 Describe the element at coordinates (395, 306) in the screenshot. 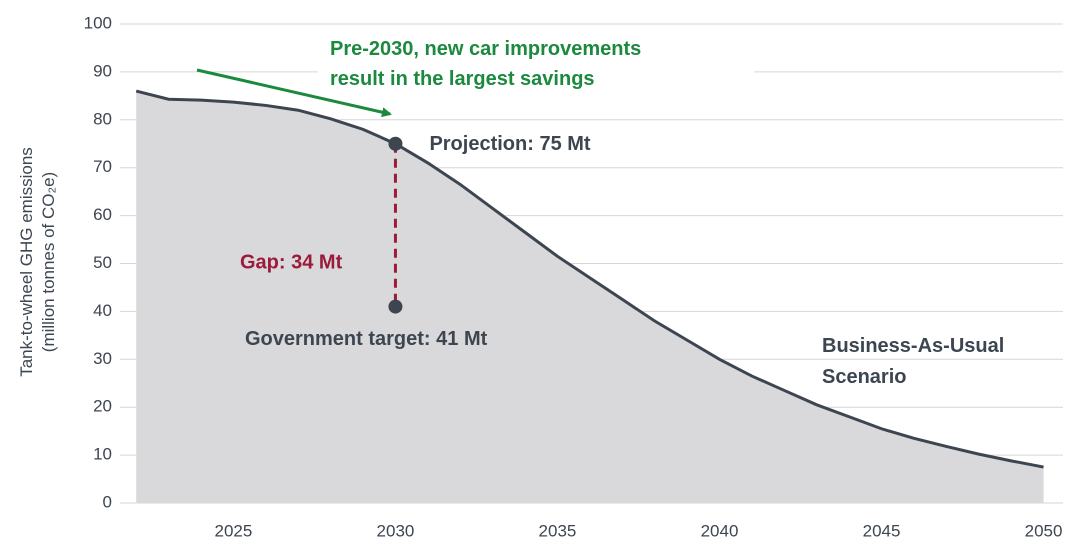

I see `target-point` at that location.